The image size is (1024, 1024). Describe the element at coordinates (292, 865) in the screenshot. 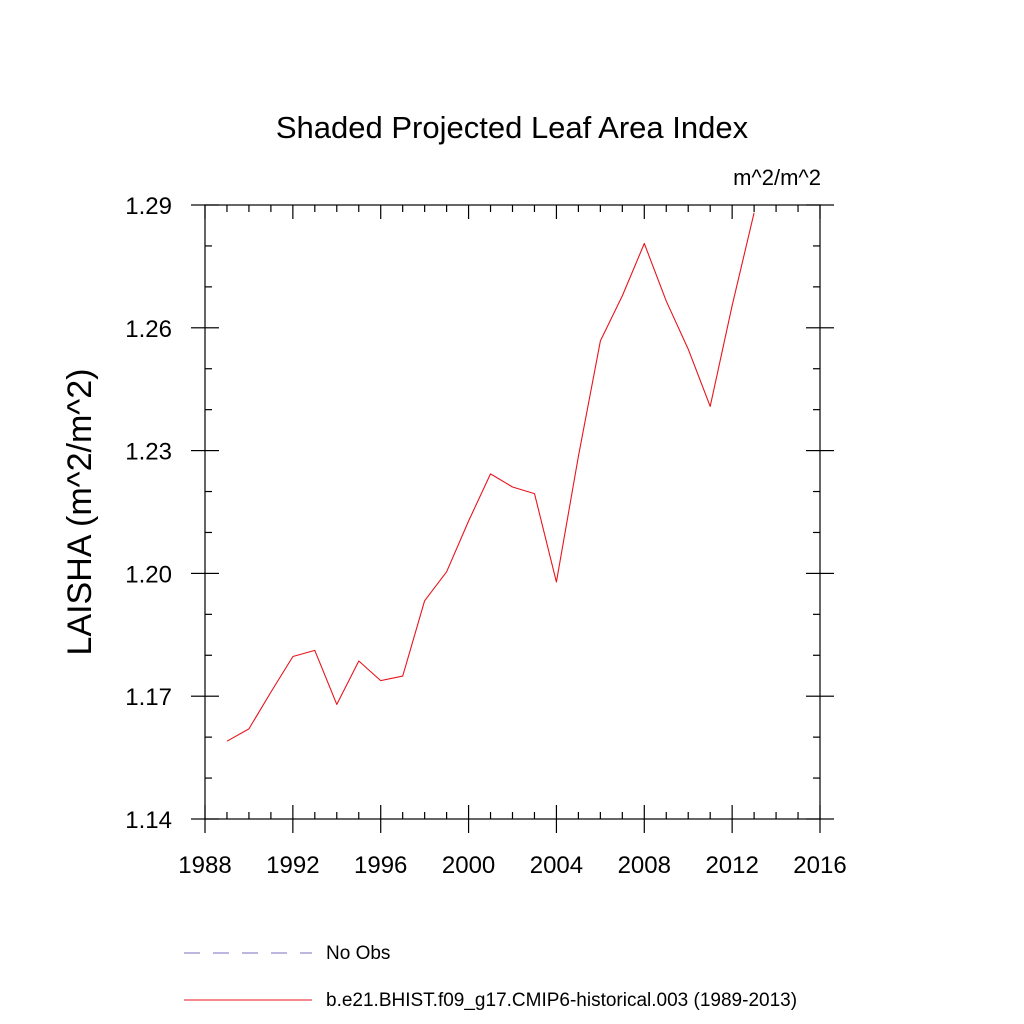

I see `x-tick-label: 1992` at that location.